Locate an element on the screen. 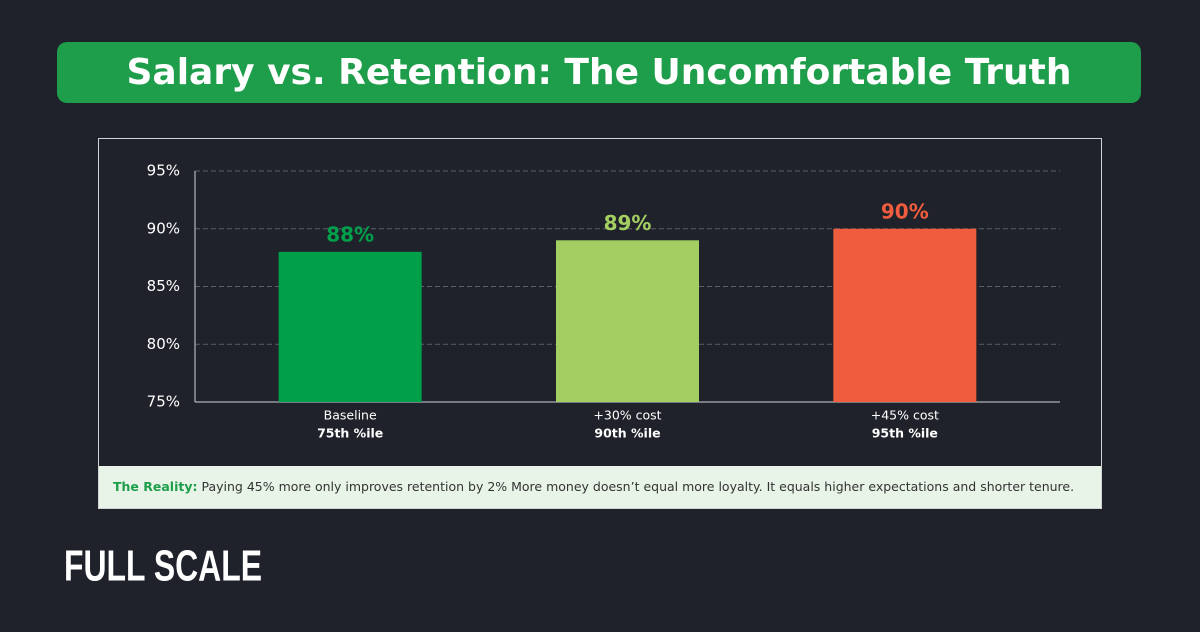 This screenshot has height=632, width=1200. x-tick-sublabel: 95th %ile is located at coordinates (905, 433).